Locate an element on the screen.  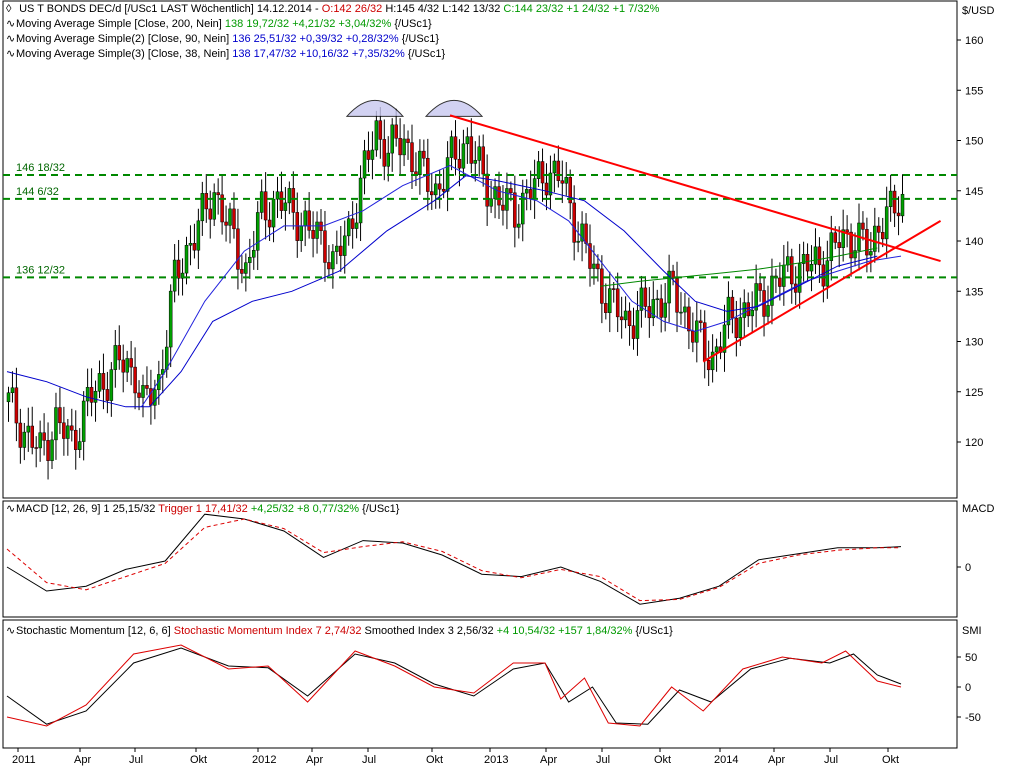
ma38-suffix: {/USc1} is located at coordinates (426, 54).